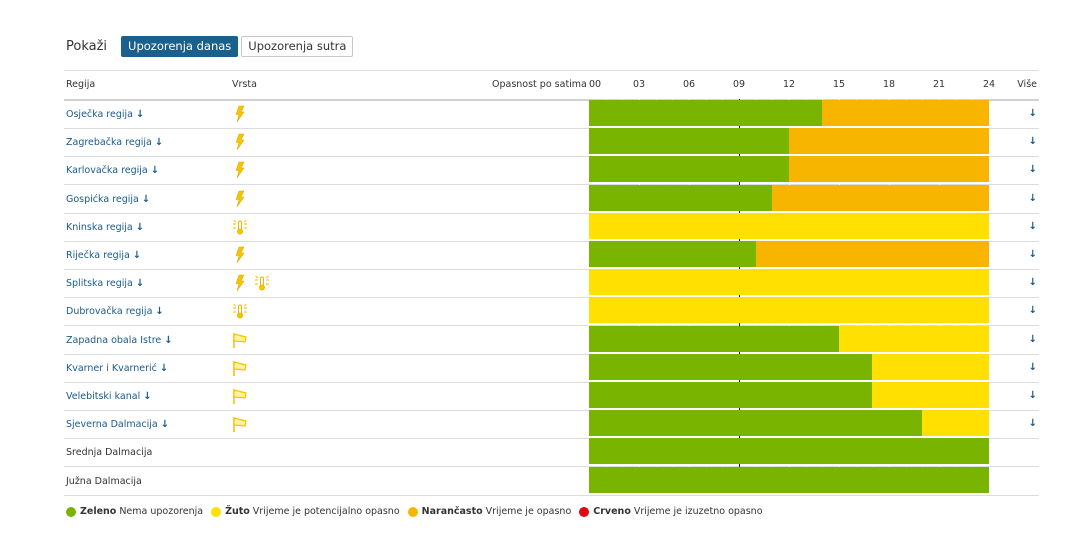 The width and height of the screenshot is (1082, 535). I want to click on region-name-text: Gospićka regija, so click(102, 199).